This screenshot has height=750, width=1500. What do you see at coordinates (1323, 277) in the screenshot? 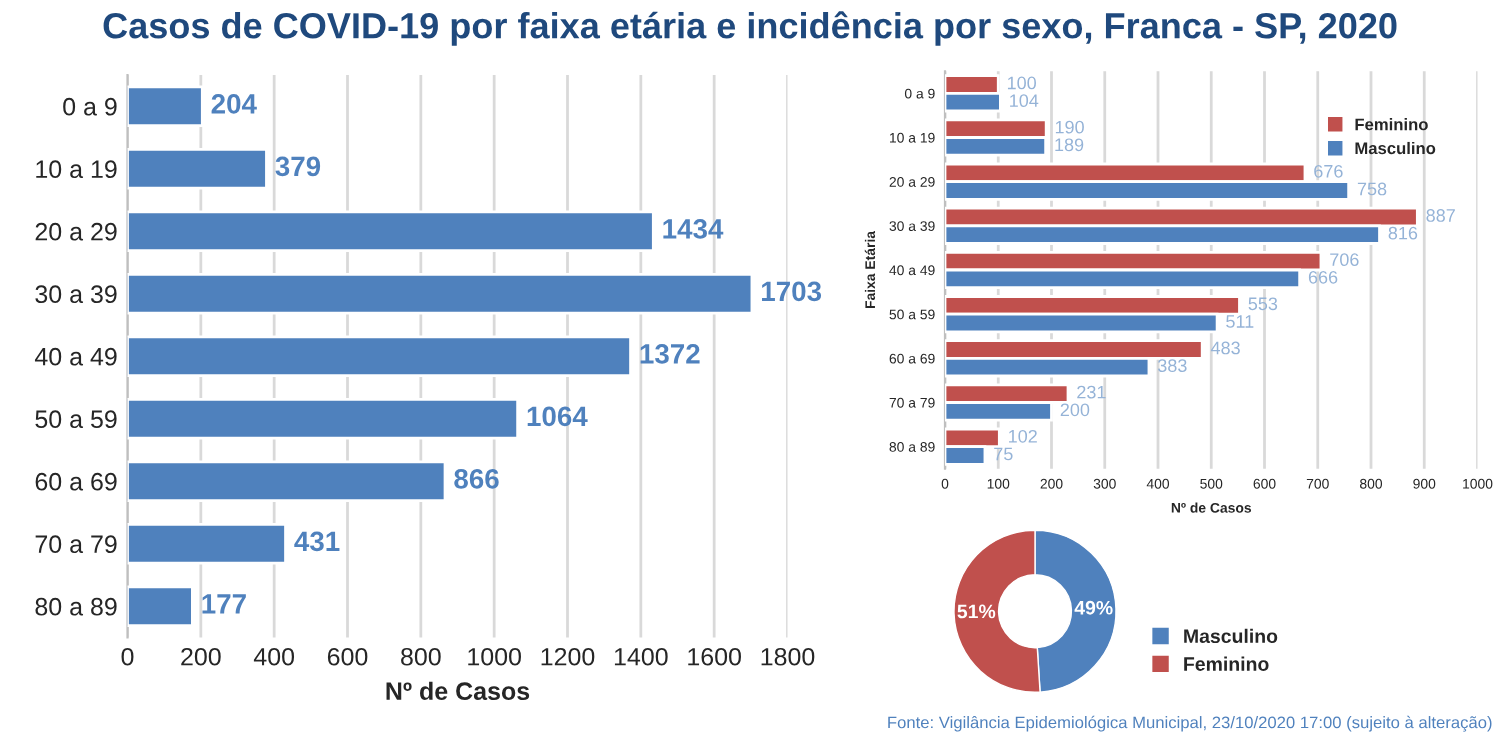
I see `data-label: 666` at bounding box center [1323, 277].